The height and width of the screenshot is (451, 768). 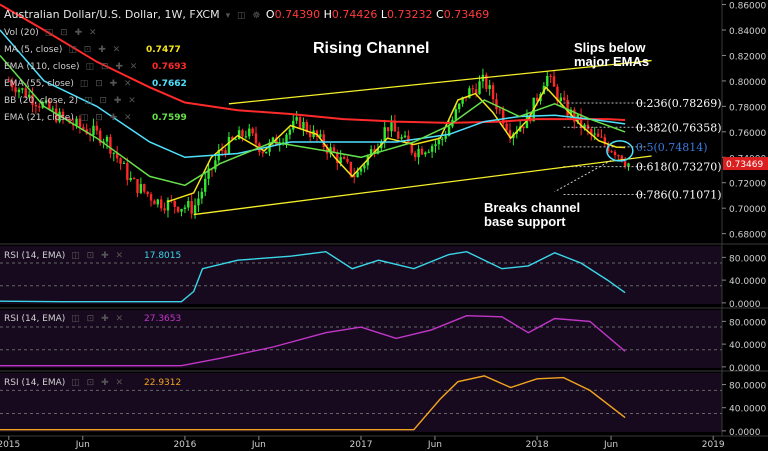 What do you see at coordinates (410, 14) in the screenshot?
I see `low-value: 0.73232` at bounding box center [410, 14].